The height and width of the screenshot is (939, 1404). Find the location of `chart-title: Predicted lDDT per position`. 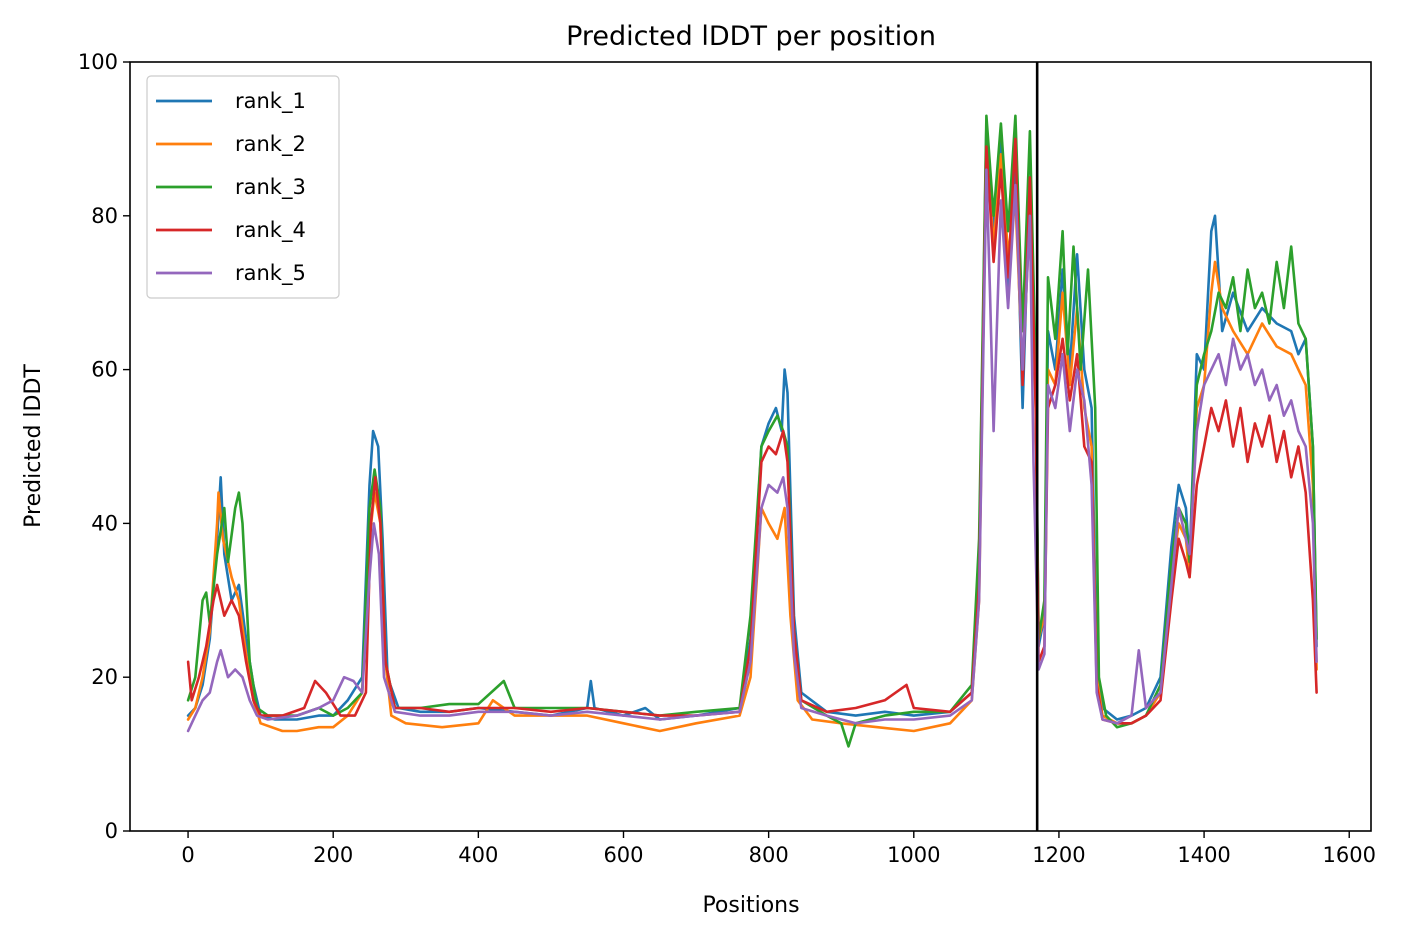

chart-title: Predicted lDDT per position is located at coordinates (751, 36).